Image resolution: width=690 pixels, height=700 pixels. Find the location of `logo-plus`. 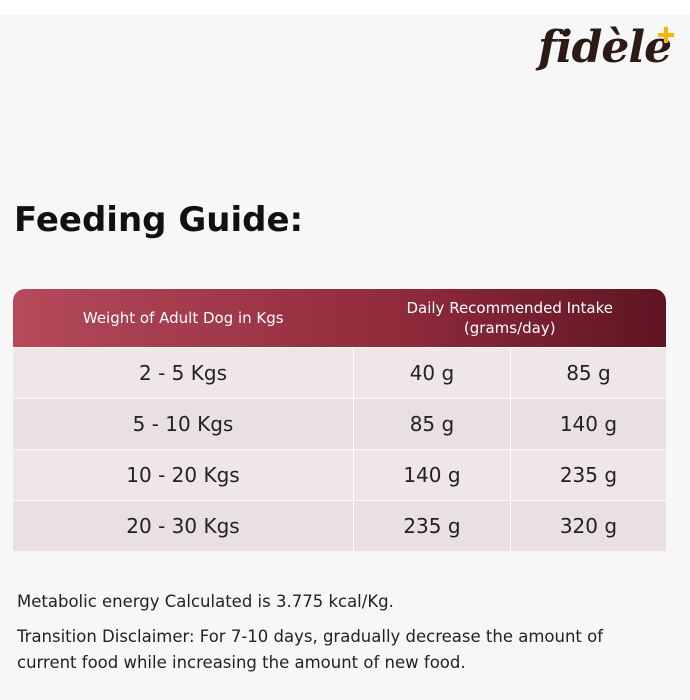

logo-plus is located at coordinates (666, 35).